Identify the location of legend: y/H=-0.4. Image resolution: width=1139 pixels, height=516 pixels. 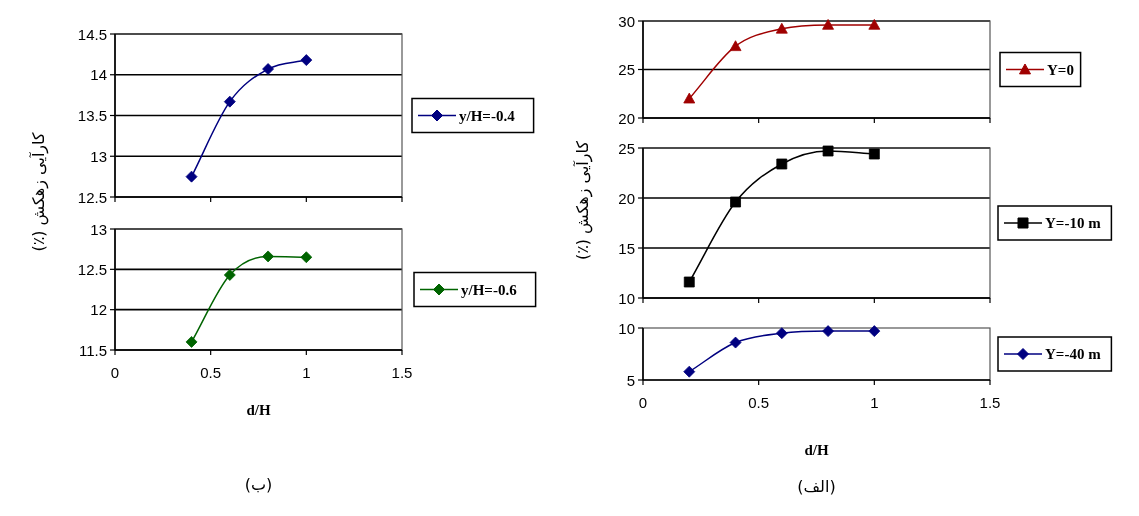
(473, 115).